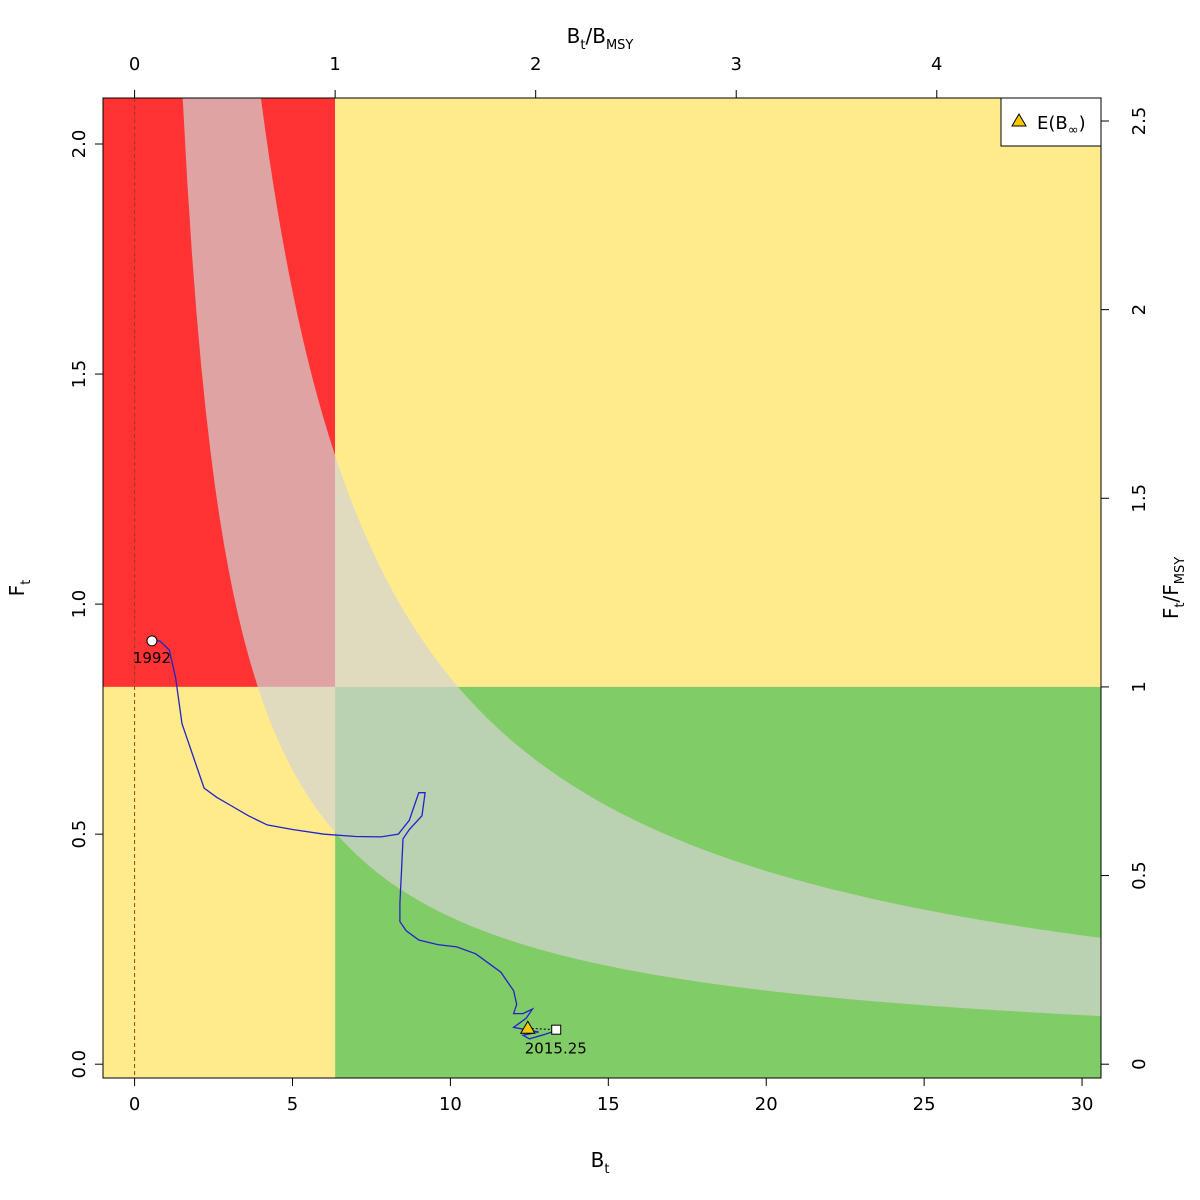  What do you see at coordinates (1139, 875) in the screenshot?
I see `y2-tick-label: 0.5` at bounding box center [1139, 875].